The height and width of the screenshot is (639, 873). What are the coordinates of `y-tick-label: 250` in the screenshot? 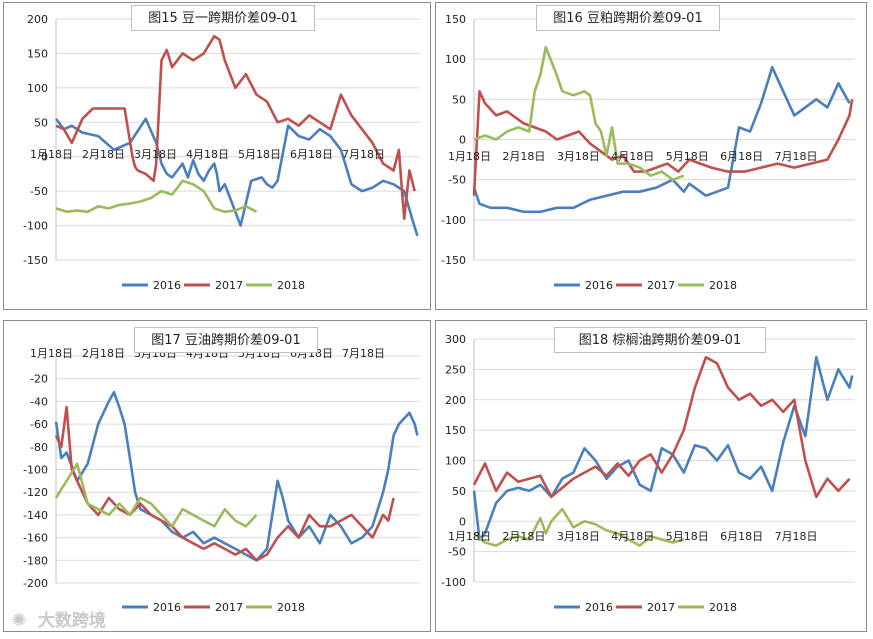 It's located at (455, 369).